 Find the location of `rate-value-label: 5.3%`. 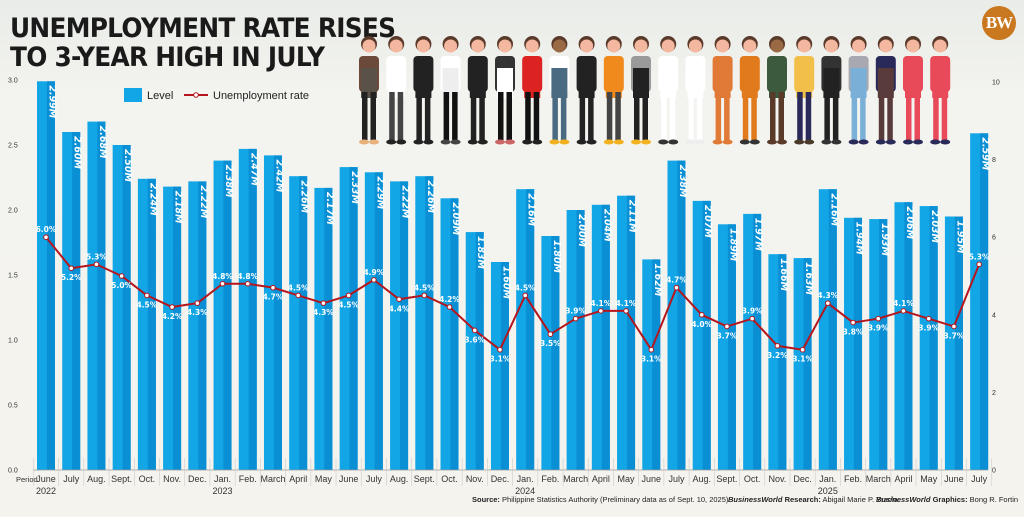

rate-value-label: 5.3% is located at coordinates (979, 256).